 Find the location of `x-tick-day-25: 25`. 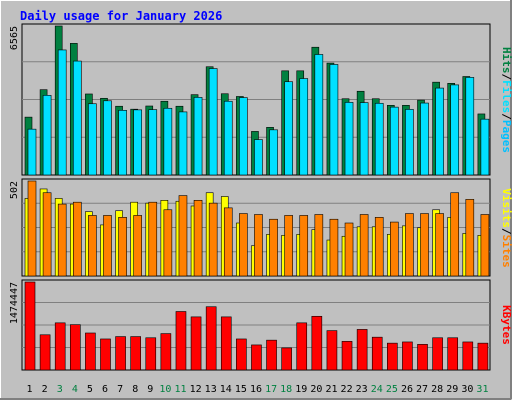

x-tick-day-25: 25 is located at coordinates (392, 389).